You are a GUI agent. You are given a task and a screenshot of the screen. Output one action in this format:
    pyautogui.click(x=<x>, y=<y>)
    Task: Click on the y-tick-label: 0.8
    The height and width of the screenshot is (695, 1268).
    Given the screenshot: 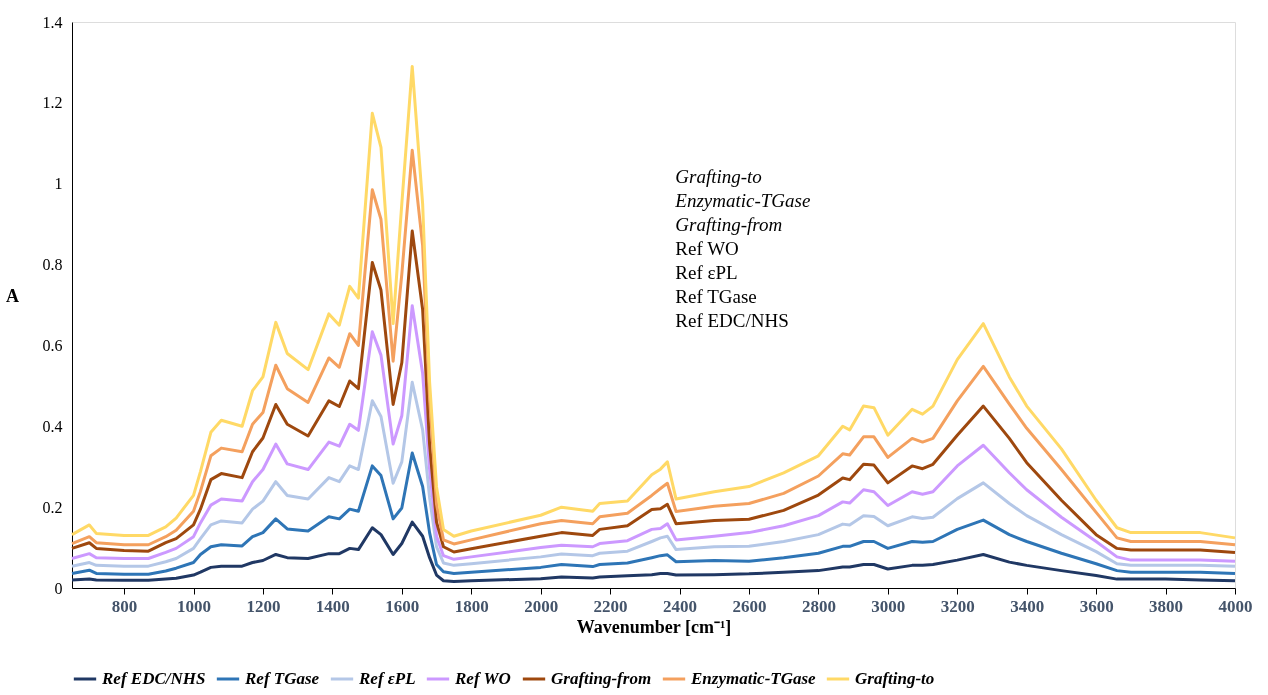 What is the action you would take?
    pyautogui.click(x=52, y=265)
    